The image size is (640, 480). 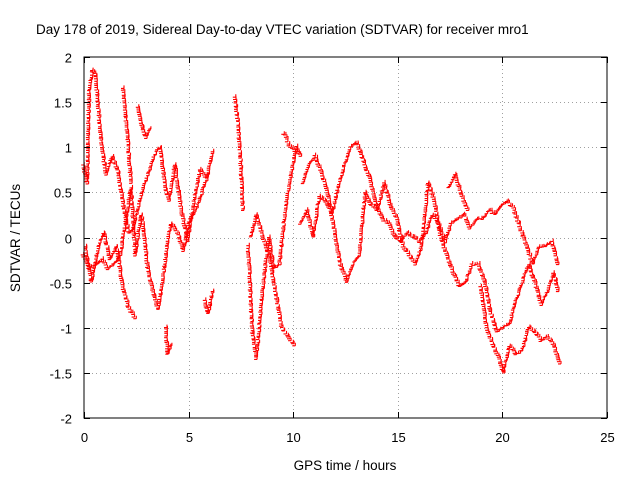 I want to click on series-track-o, so click(x=458, y=191).